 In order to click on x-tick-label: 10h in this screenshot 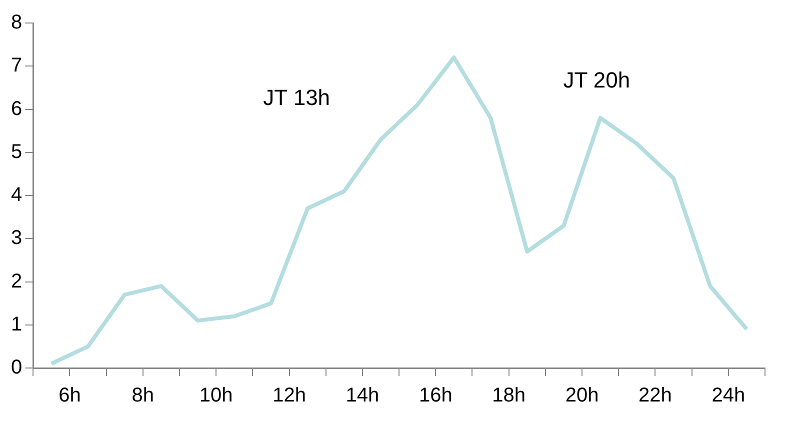, I will do `click(216, 395)`.